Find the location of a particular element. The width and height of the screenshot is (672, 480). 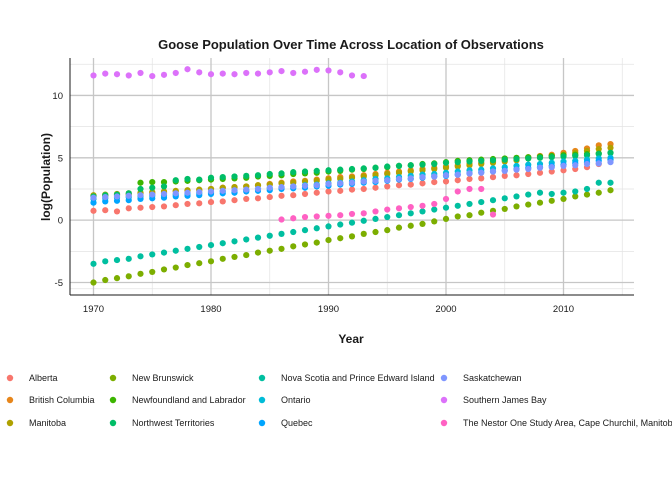

x-tick-label: 1970 is located at coordinates (93, 309).